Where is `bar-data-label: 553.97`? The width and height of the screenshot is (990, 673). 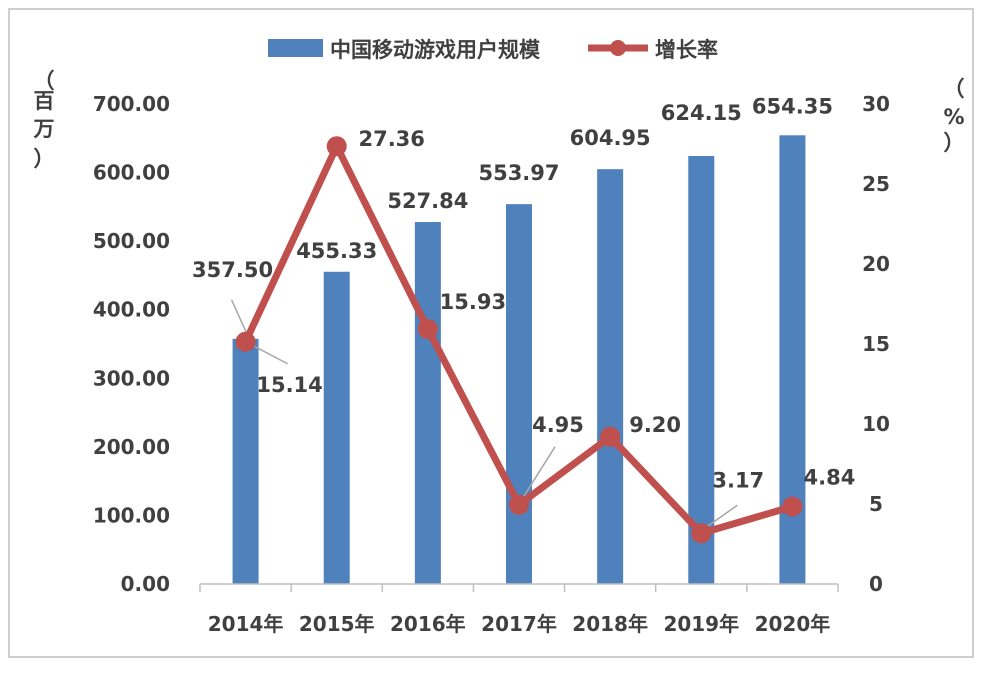 bar-data-label: 553.97 is located at coordinates (518, 173).